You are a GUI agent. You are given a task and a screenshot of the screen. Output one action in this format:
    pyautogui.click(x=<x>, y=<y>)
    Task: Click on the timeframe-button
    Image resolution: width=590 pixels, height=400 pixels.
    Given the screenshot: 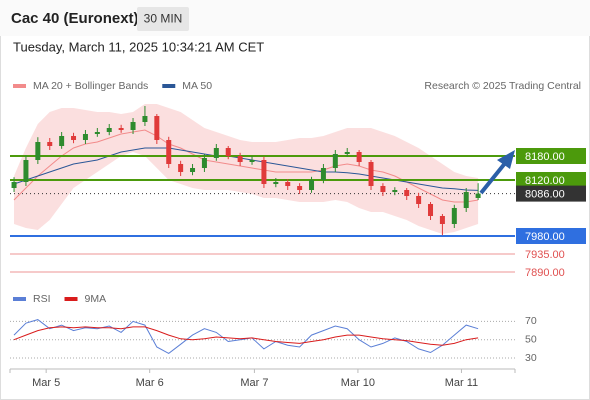 What is the action you would take?
    pyautogui.click(x=163, y=19)
    